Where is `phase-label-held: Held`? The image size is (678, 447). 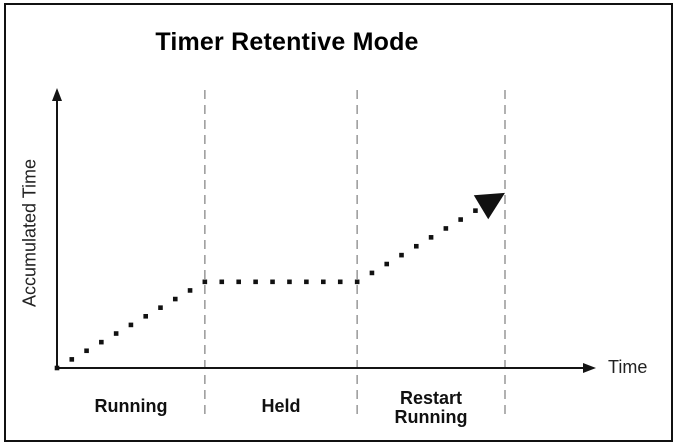
phase-label-held: Held is located at coordinates (281, 406).